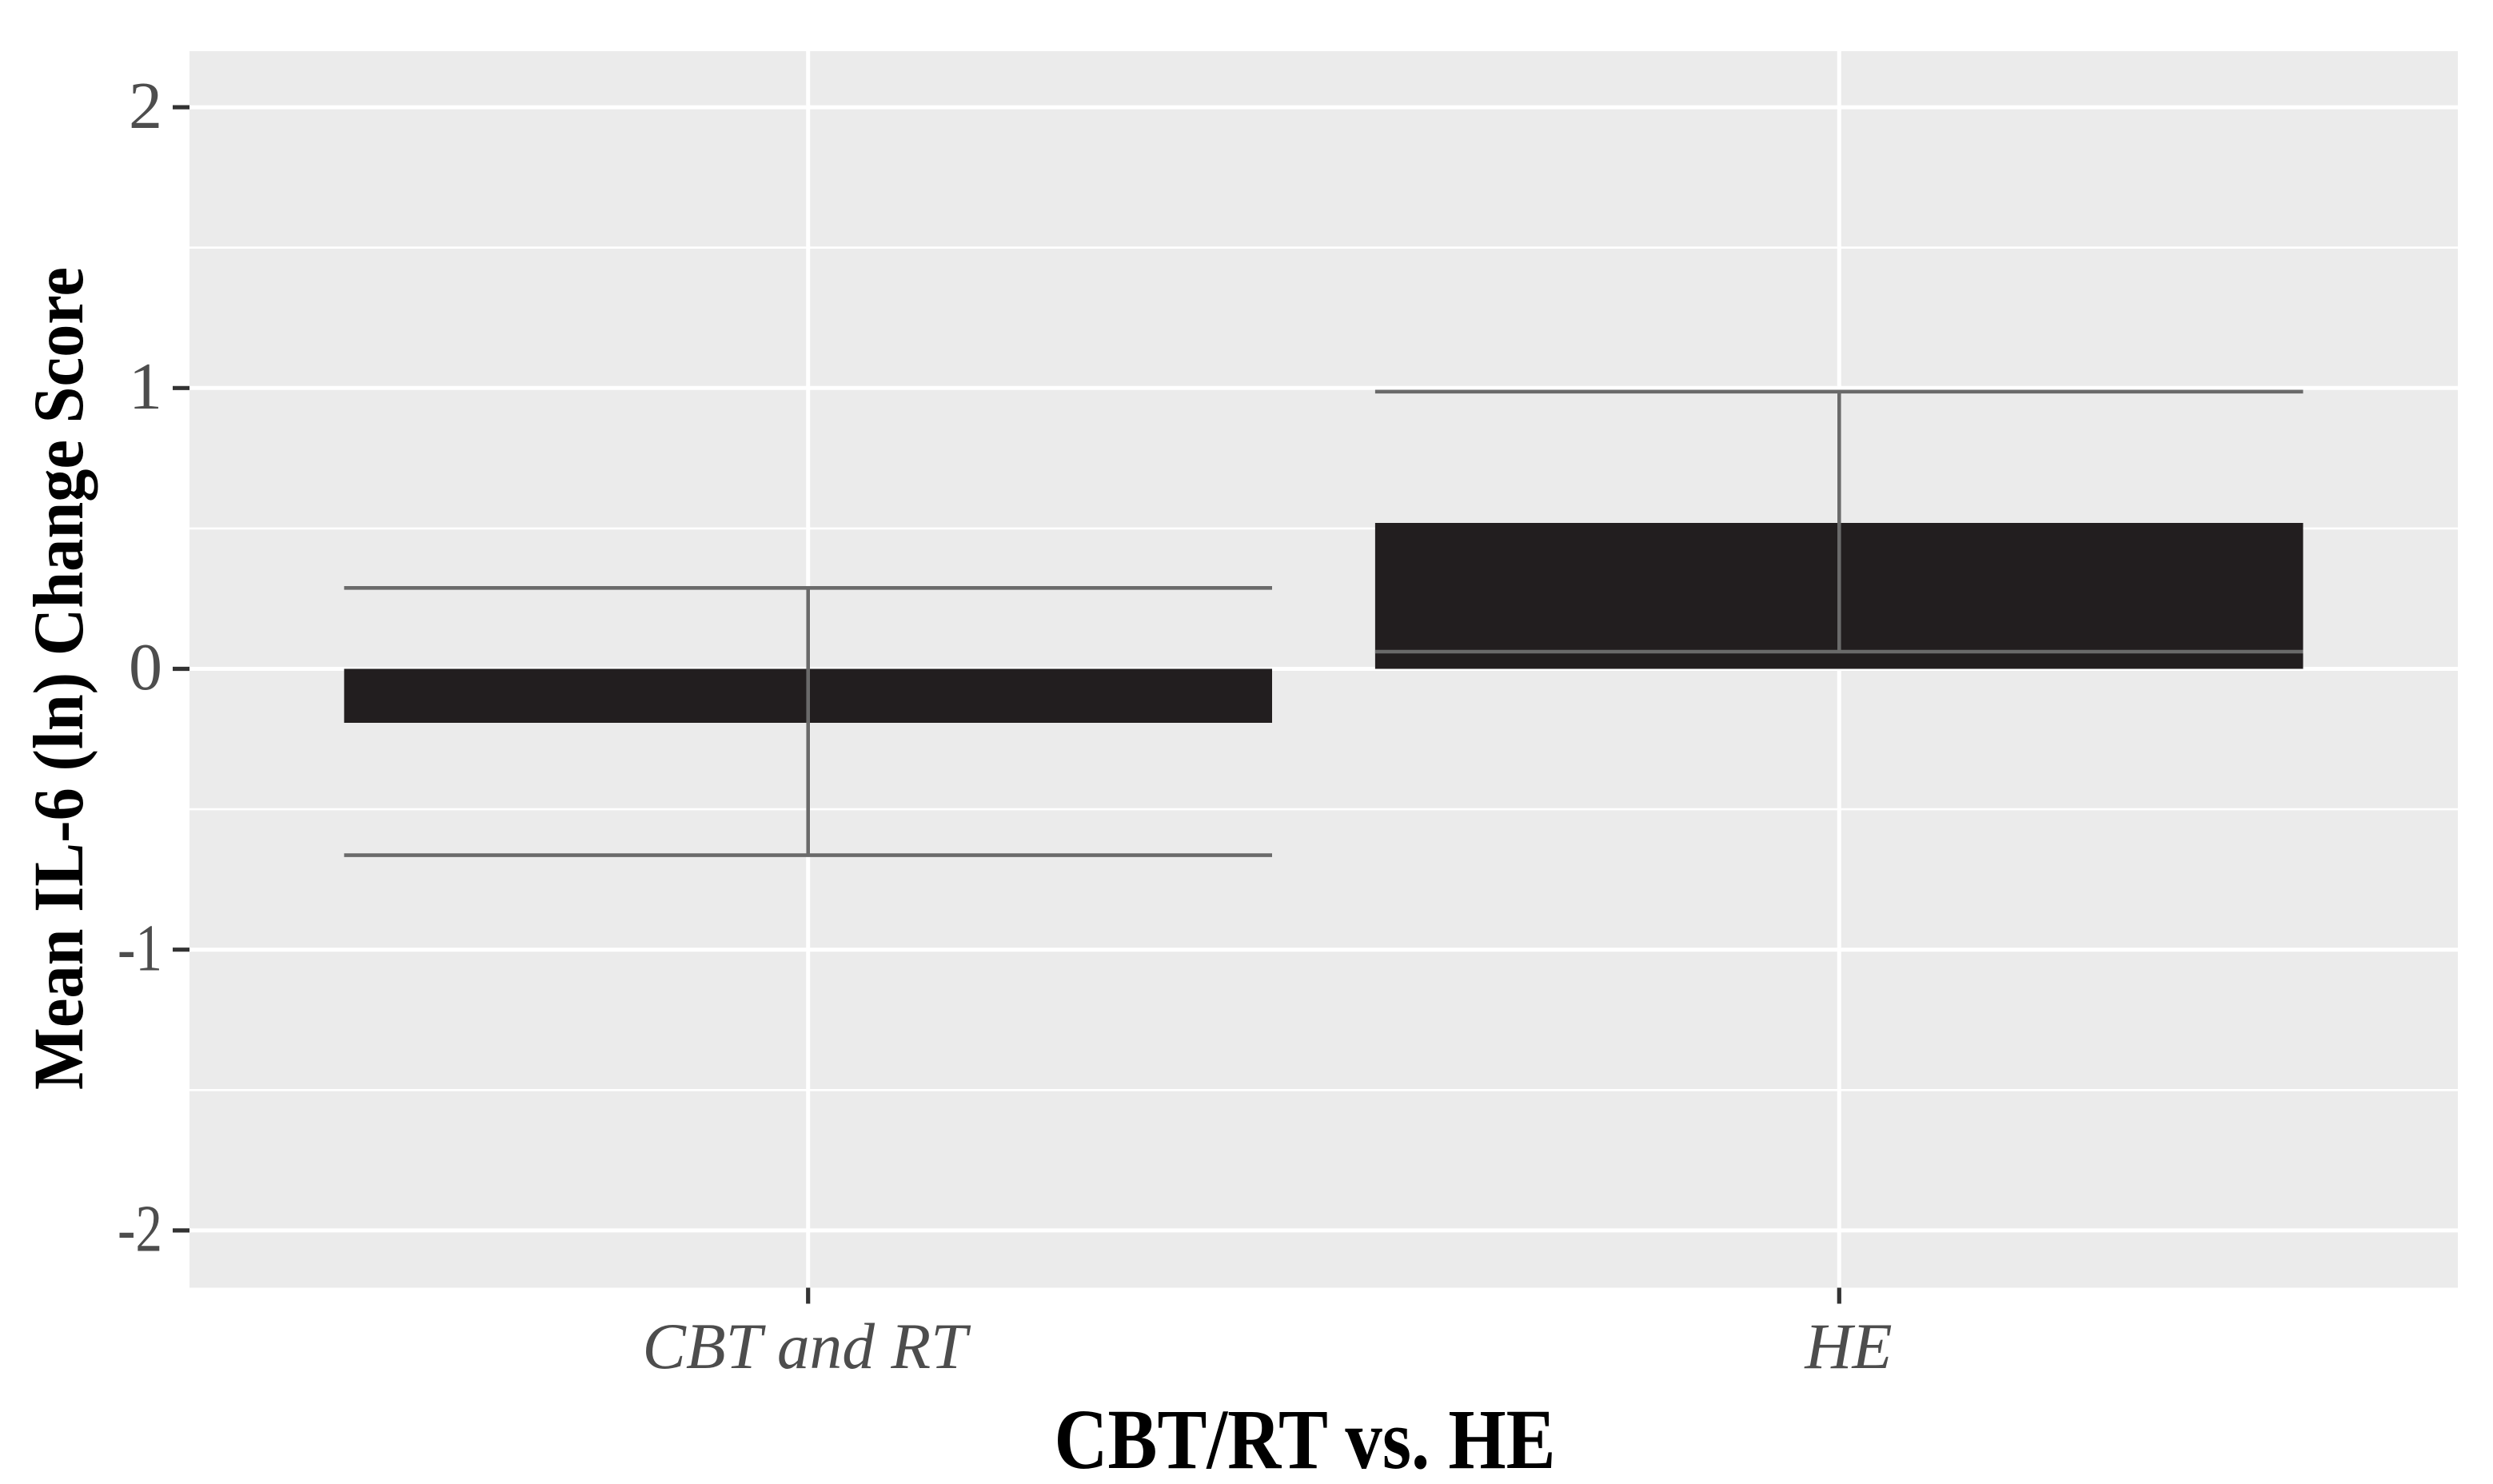  What do you see at coordinates (1848, 1346) in the screenshot?
I see `svg-text: HE` at bounding box center [1848, 1346].